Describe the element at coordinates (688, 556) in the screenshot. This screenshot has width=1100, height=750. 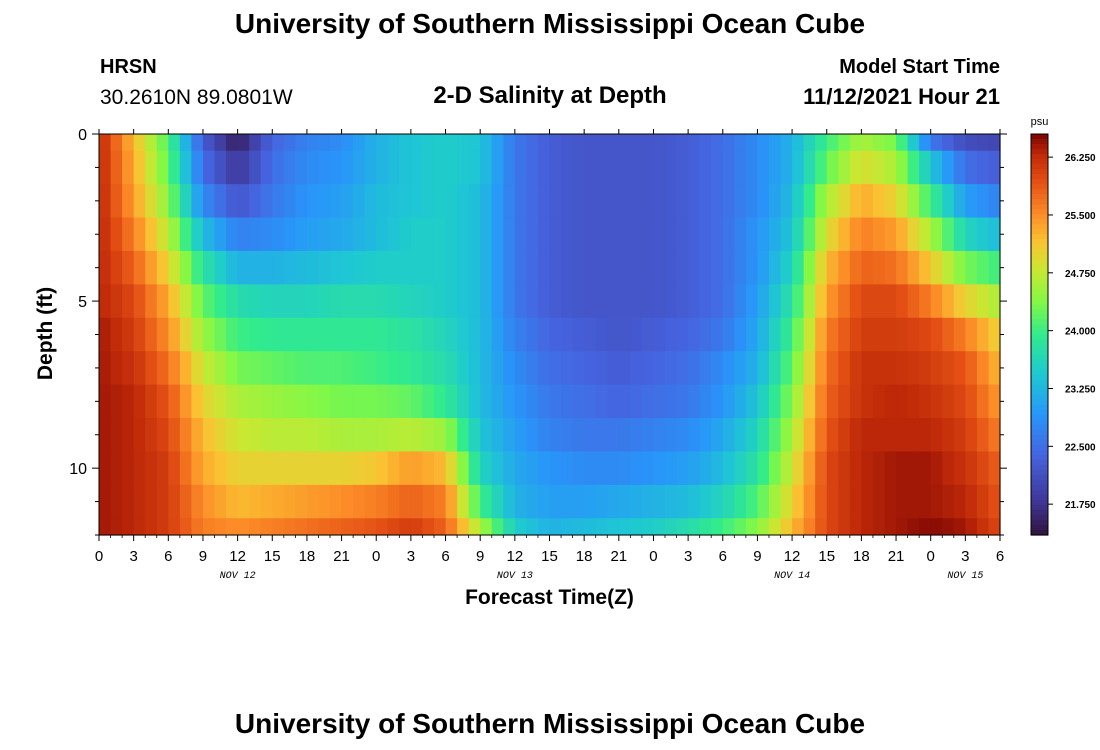
I see `x-tick-label: 3` at that location.